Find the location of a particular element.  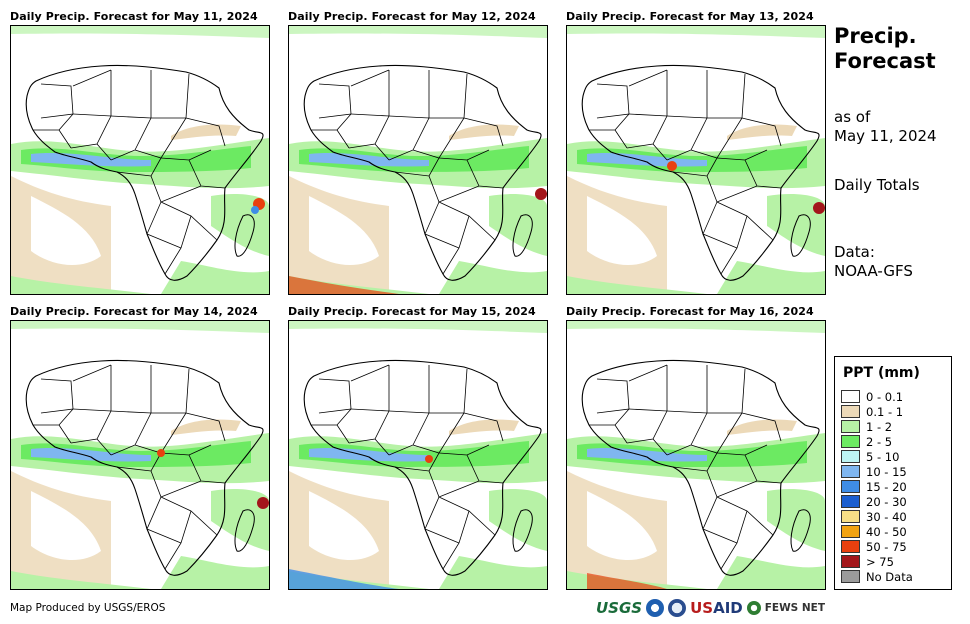

usaid-logo: USAID is located at coordinates (716, 608).